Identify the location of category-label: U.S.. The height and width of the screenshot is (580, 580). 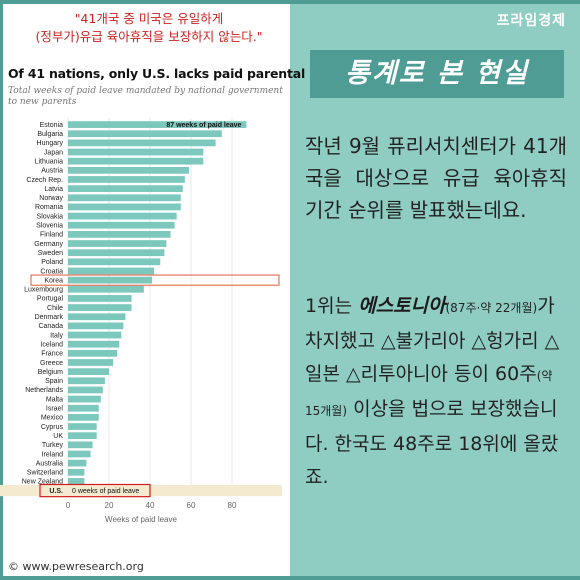
(56, 491).